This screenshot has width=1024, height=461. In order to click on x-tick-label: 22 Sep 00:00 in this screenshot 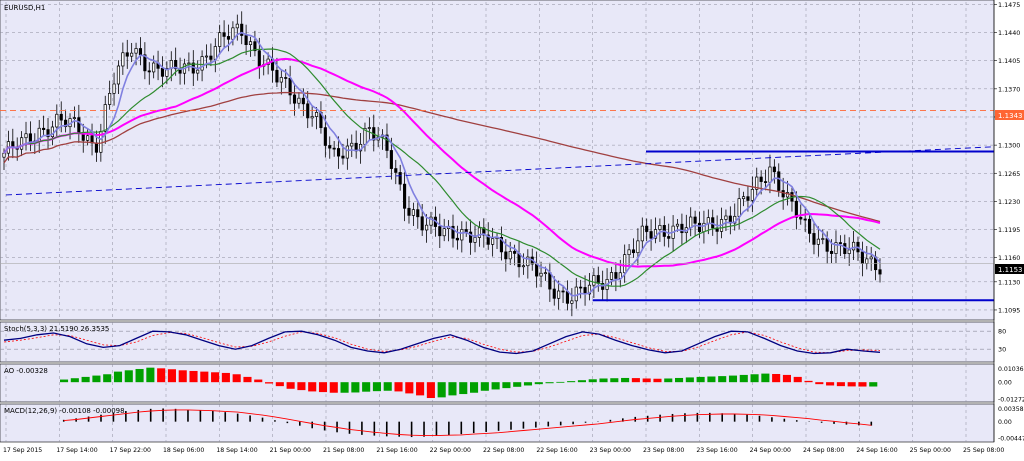, I will do `click(450, 450)`.